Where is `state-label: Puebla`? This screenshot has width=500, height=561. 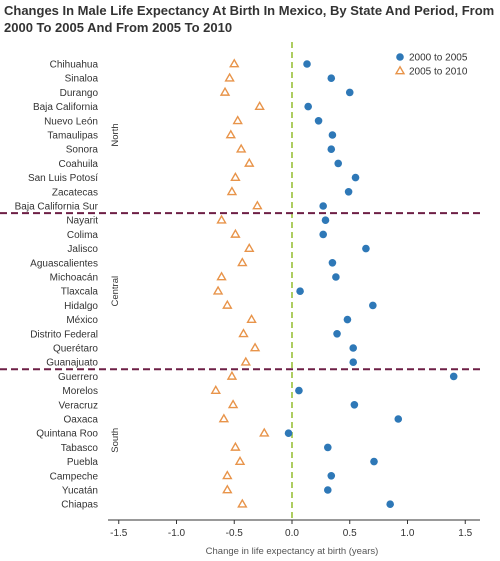
state-label: Puebla is located at coordinates (83, 462).